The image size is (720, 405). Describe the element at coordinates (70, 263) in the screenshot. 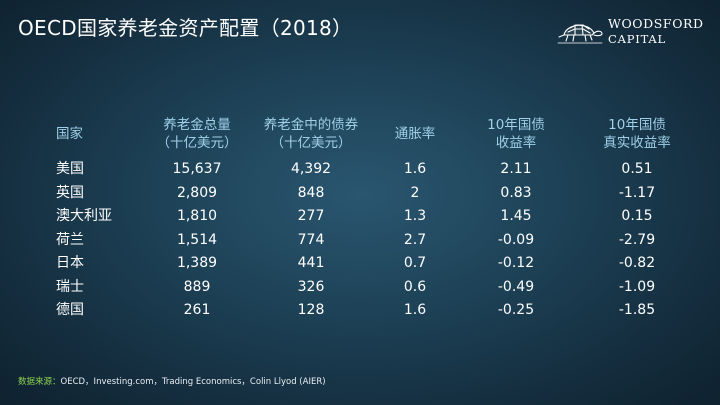

I see `cell-country: 日本` at that location.